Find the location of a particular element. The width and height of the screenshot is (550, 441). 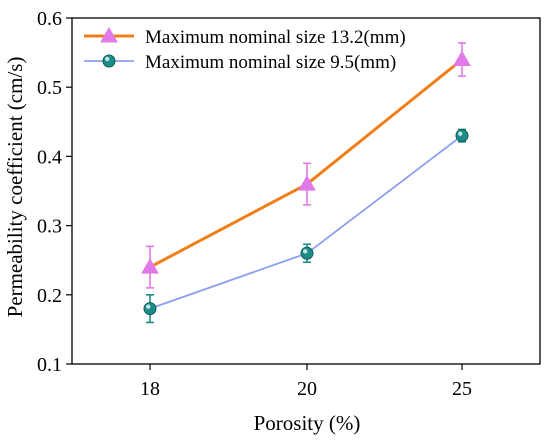

y-tick-label: 0.4 is located at coordinates (49, 157).